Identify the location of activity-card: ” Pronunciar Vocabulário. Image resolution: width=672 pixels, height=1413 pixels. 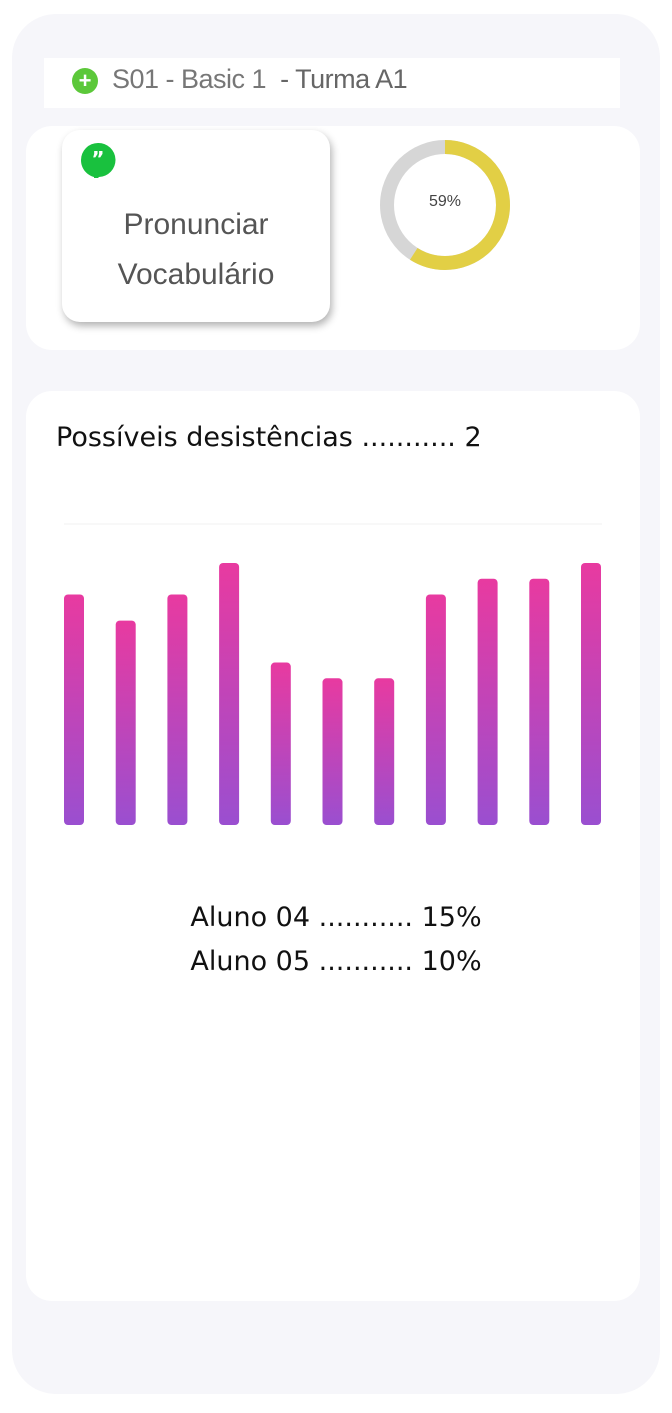
(196, 226).